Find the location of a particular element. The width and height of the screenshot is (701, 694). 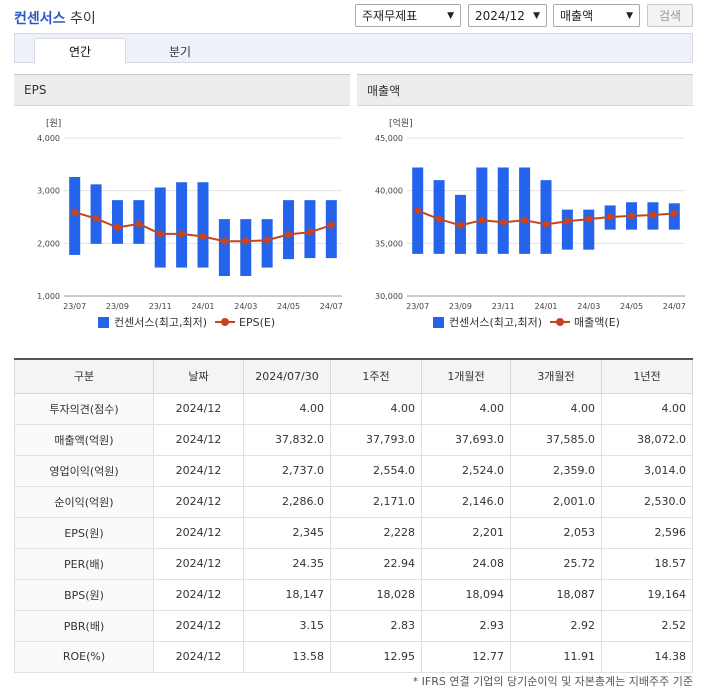

table-cell: 3,014.0 is located at coordinates (647, 470).